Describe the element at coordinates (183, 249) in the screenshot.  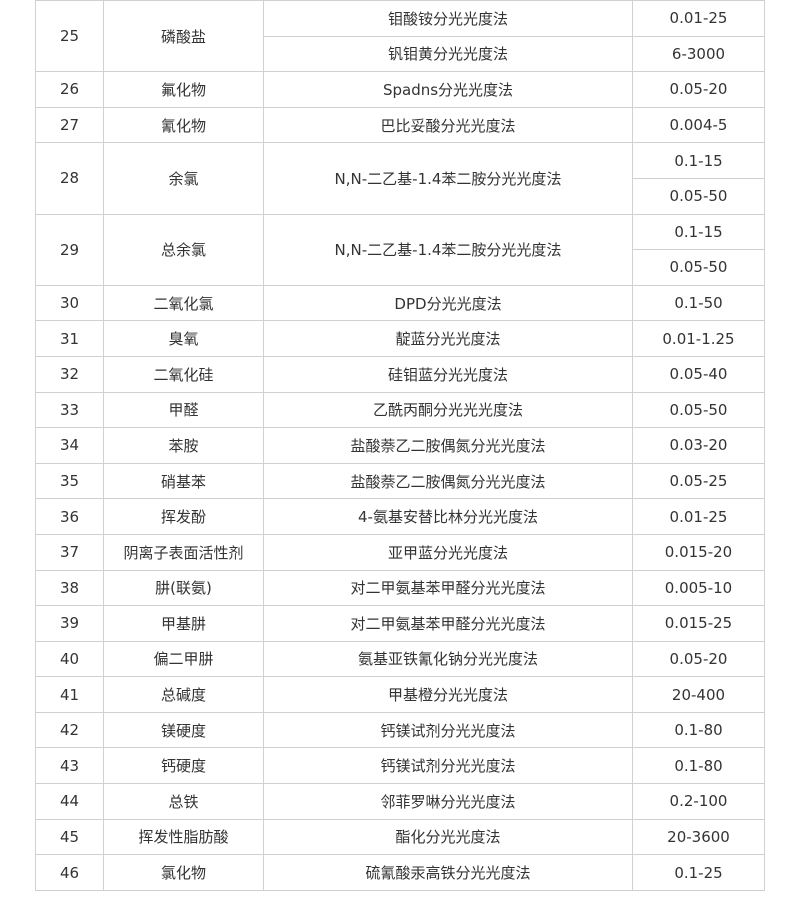
I see `test-item: 总余氯` at that location.